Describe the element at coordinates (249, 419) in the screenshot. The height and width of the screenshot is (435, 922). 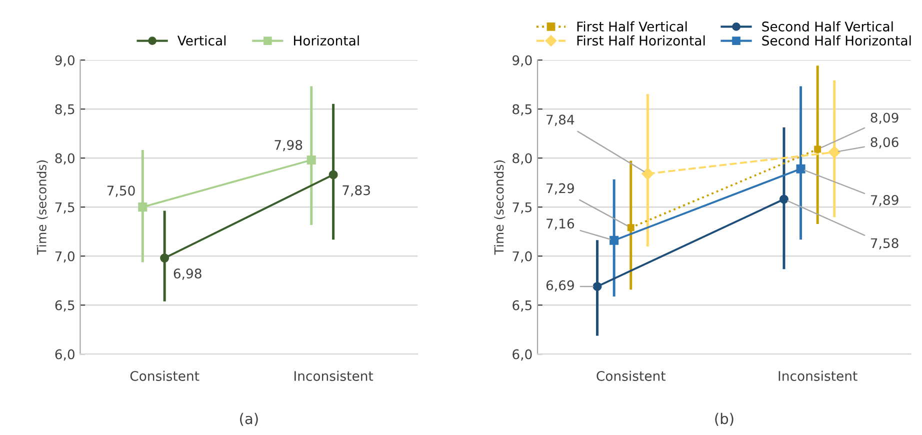
I see `text: (a)` at that location.